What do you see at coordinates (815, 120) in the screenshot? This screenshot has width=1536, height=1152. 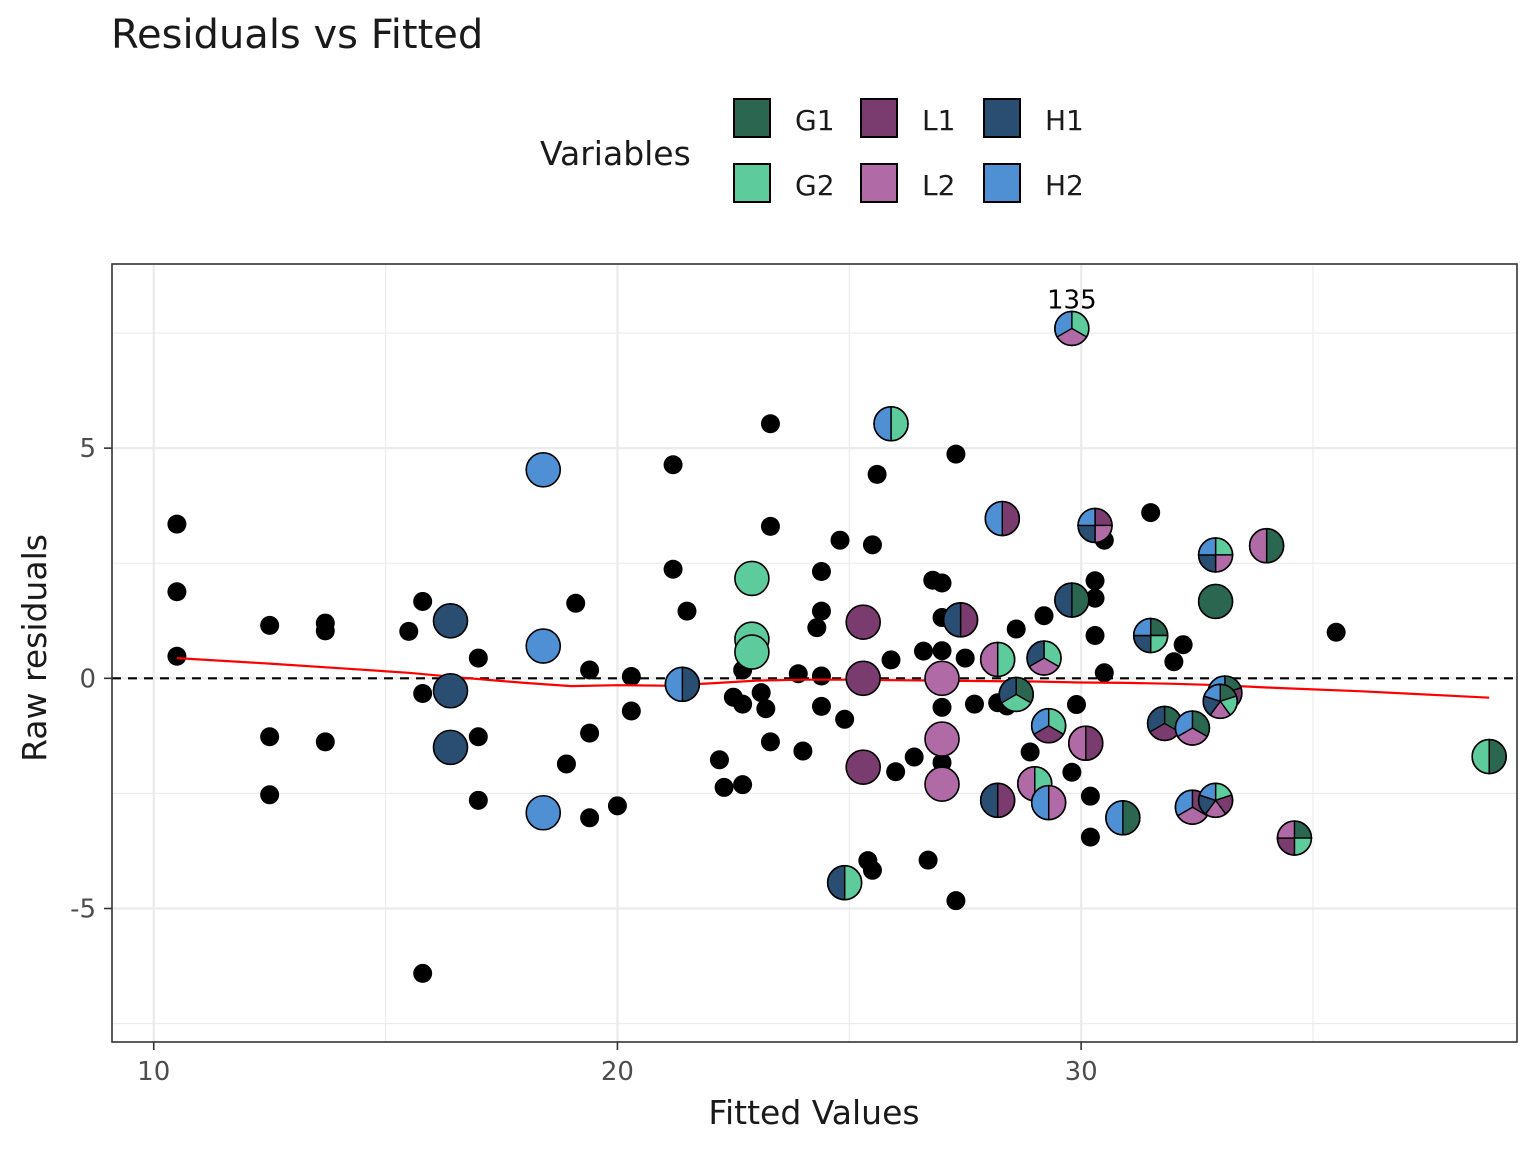 I see `legend-label-g1: G1` at bounding box center [815, 120].